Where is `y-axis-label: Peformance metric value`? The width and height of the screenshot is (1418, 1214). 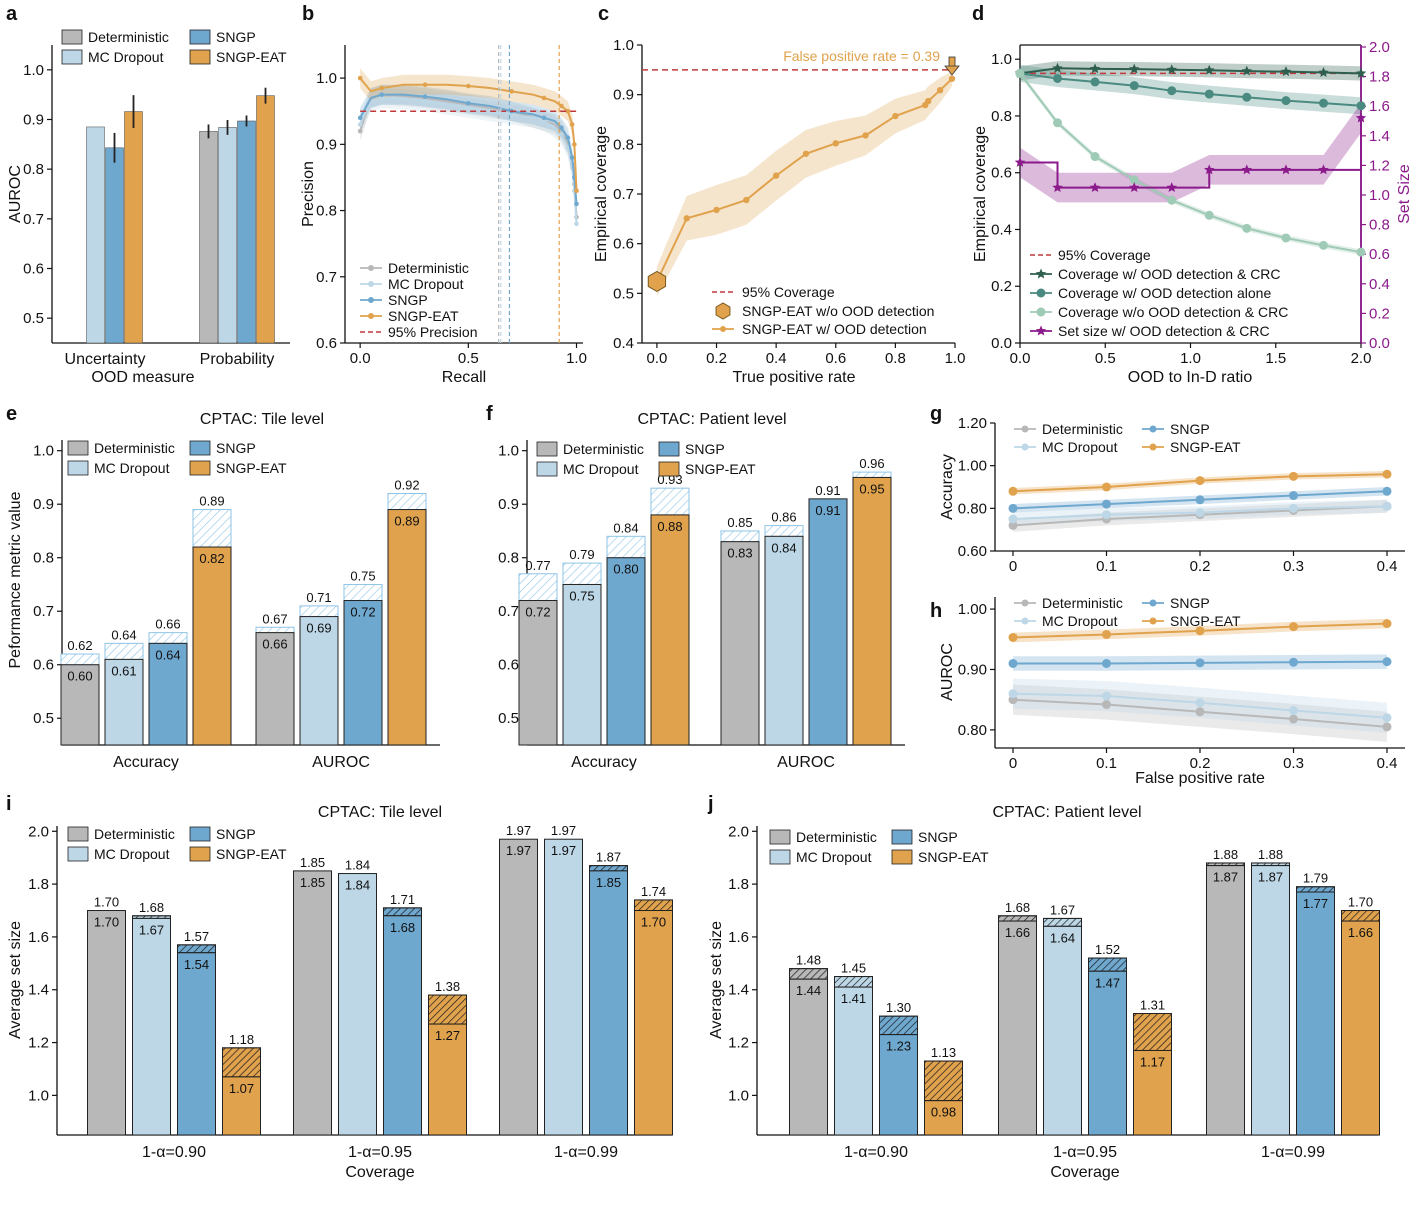
y-axis-label: Peformance metric value is located at coordinates (15, 579).